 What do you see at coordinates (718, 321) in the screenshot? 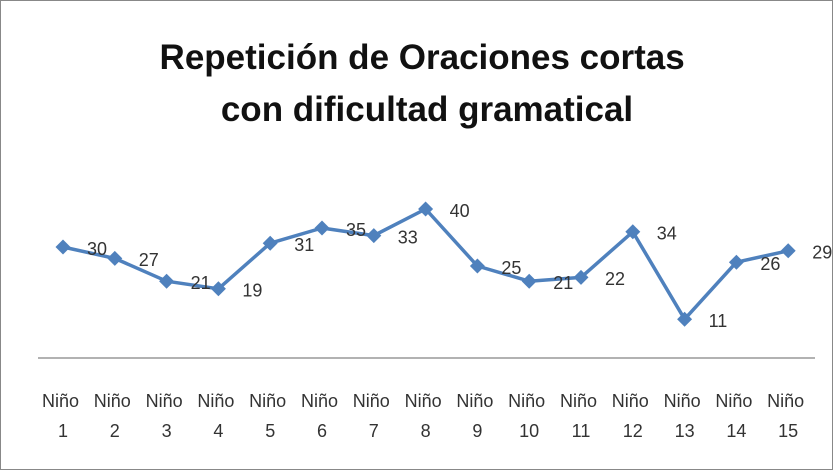
I see `data-label: 11` at bounding box center [718, 321].